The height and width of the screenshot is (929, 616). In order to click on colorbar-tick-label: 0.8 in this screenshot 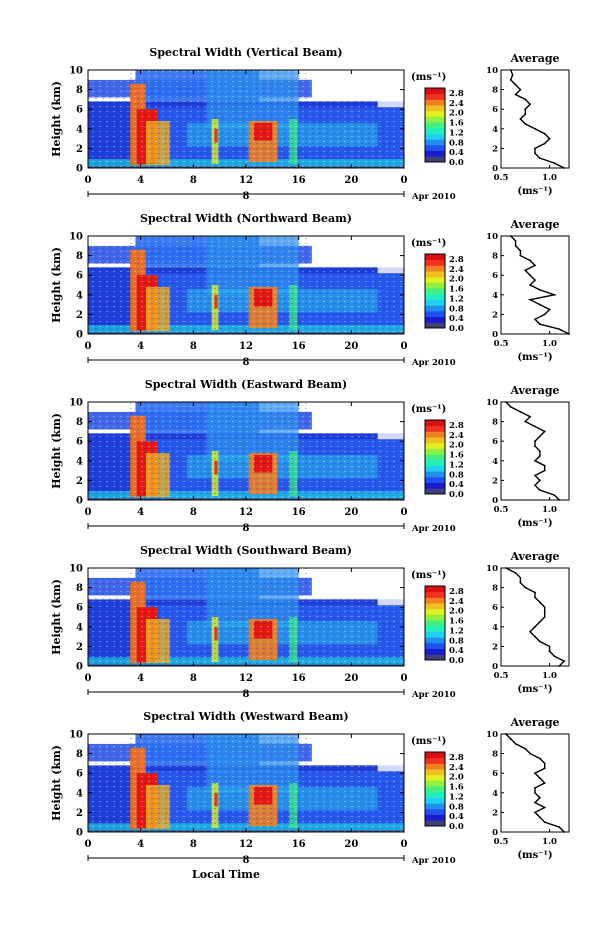, I will do `click(456, 309)`.